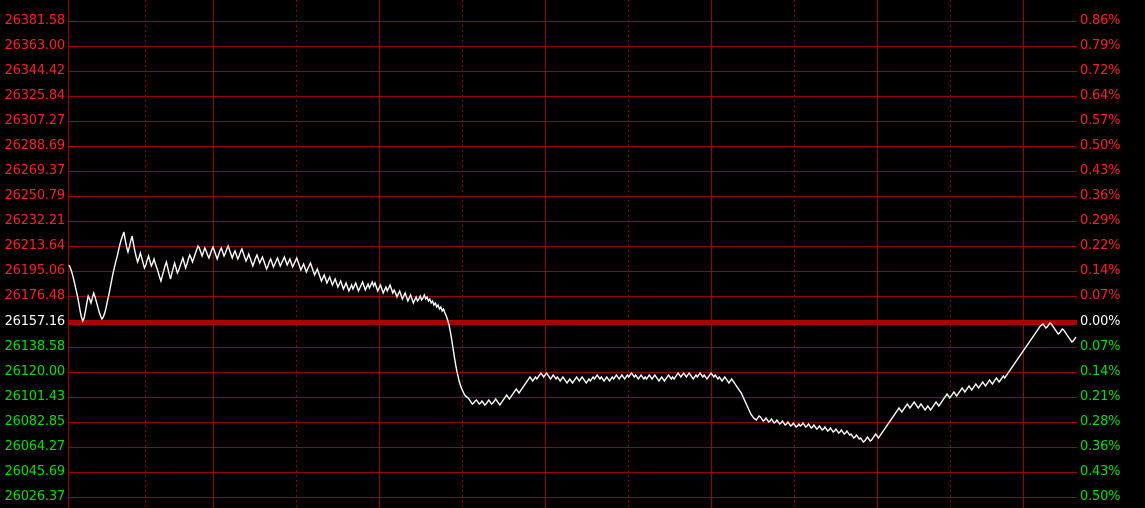 The width and height of the screenshot is (1145, 508). Describe the element at coordinates (1100, 295) in the screenshot. I see `percent-axis-tick-11: 0.07%` at that location.